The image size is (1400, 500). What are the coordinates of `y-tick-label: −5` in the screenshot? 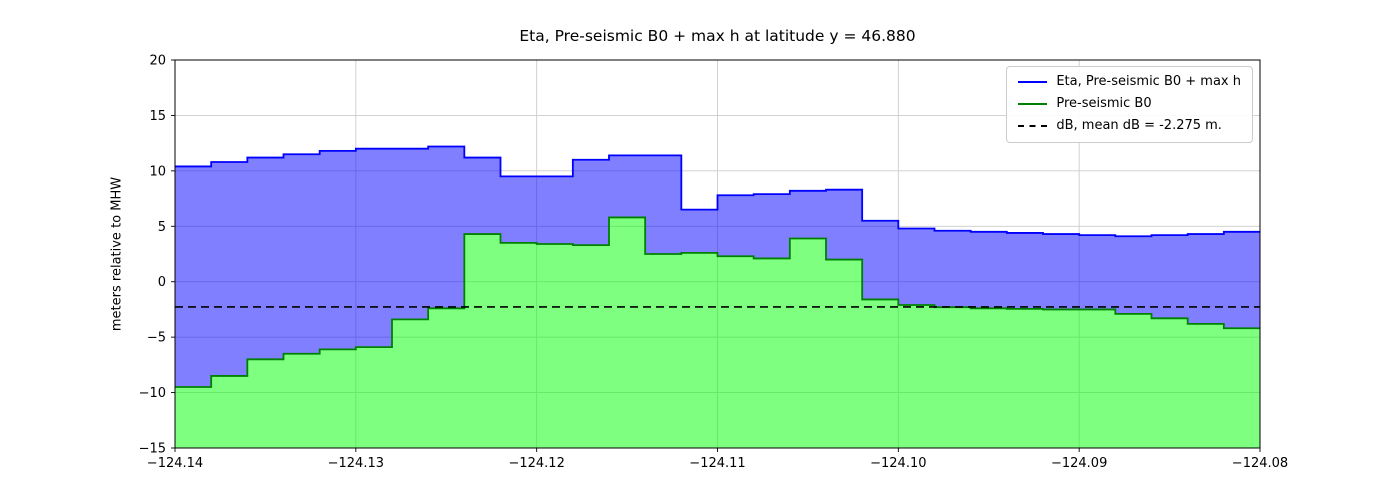 It's located at (156, 338).